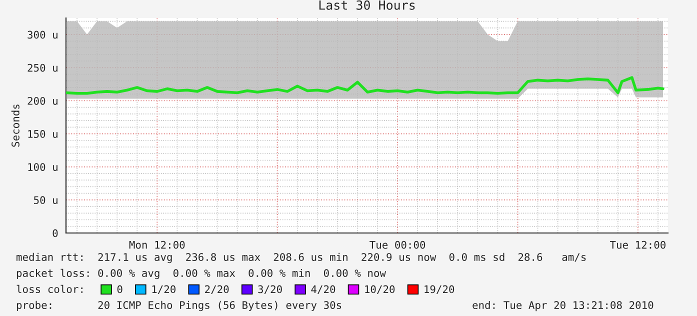  I want to click on legend-label: 19/20, so click(439, 289).